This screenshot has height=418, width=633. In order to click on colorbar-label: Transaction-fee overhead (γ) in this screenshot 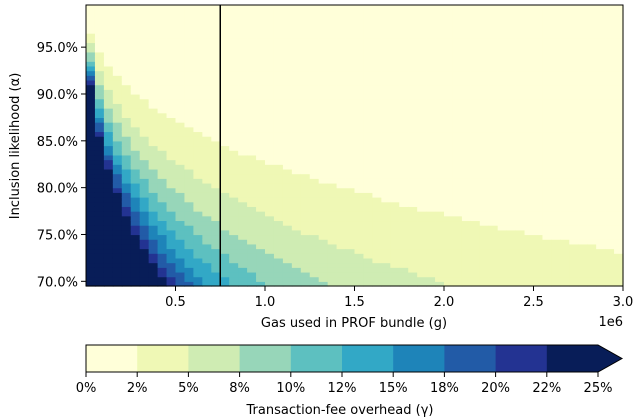, I will do `click(340, 410)`.